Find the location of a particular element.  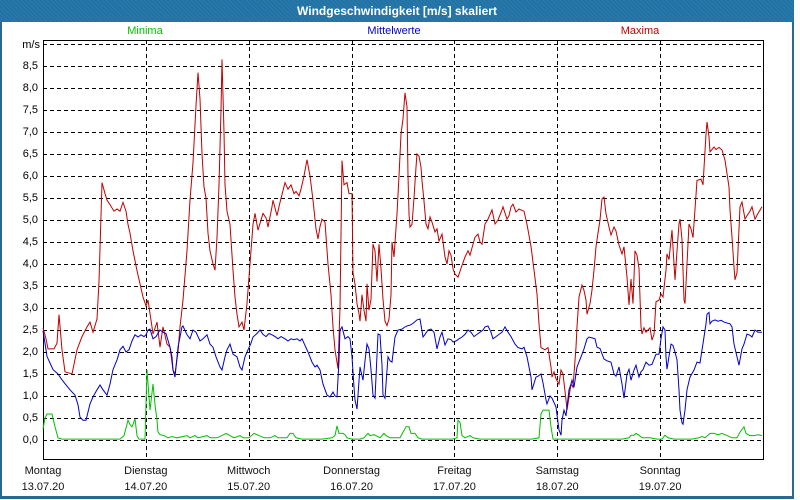

day-date-label: 16.07.20 is located at coordinates (351, 487).